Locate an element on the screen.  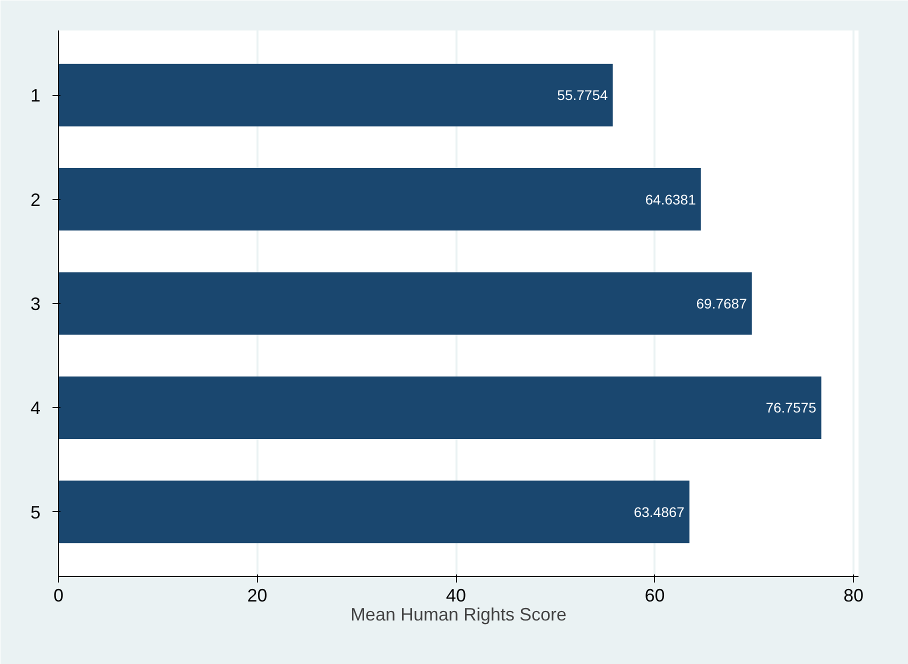
x-tick-label: 40 is located at coordinates (456, 596).